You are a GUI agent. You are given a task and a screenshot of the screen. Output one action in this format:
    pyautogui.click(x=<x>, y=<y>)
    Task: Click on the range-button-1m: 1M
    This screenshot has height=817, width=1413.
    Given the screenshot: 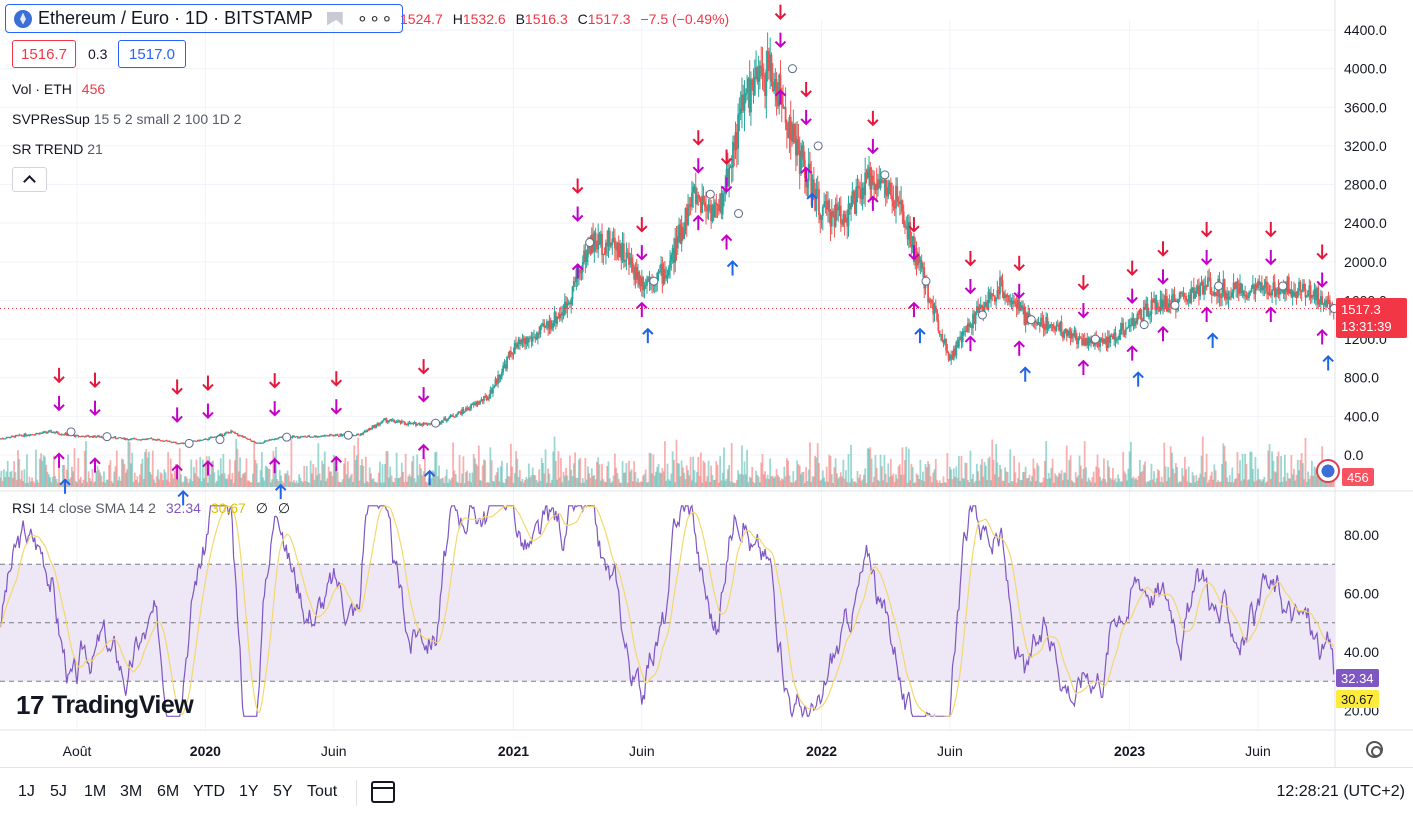 What is the action you would take?
    pyautogui.click(x=95, y=791)
    